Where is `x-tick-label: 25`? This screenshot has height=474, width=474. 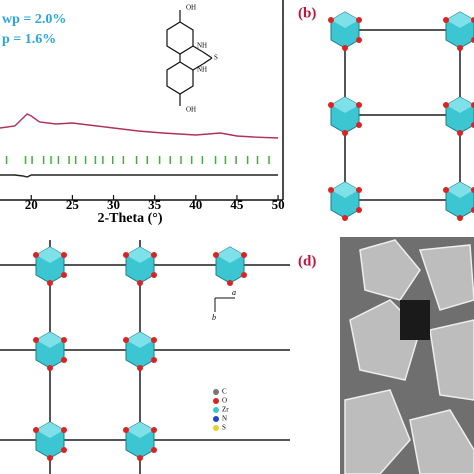
x-tick-label: 25 is located at coordinates (73, 204).